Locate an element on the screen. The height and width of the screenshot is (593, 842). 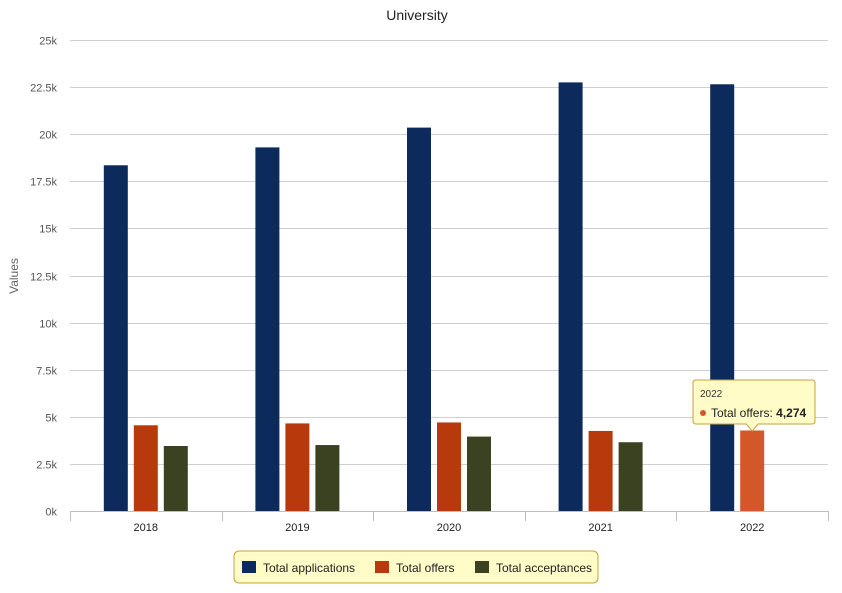
tooltip-series-label: Total offers: is located at coordinates (743, 413).